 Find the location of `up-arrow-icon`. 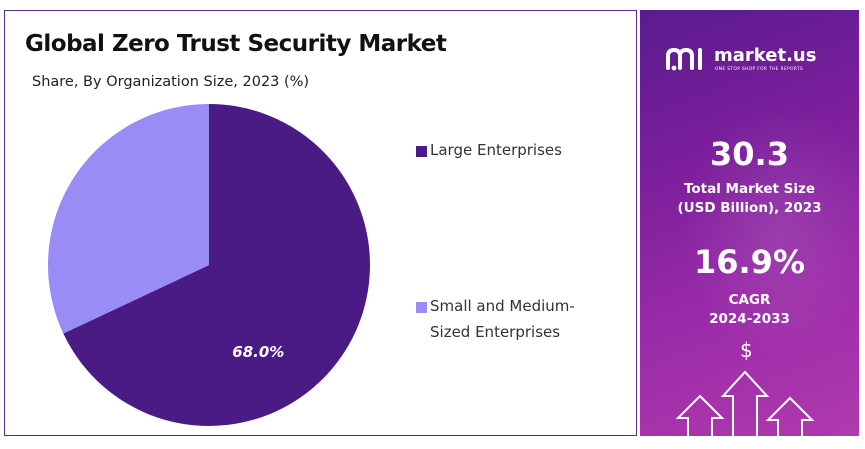

up-arrow-icon is located at coordinates (745, 403).